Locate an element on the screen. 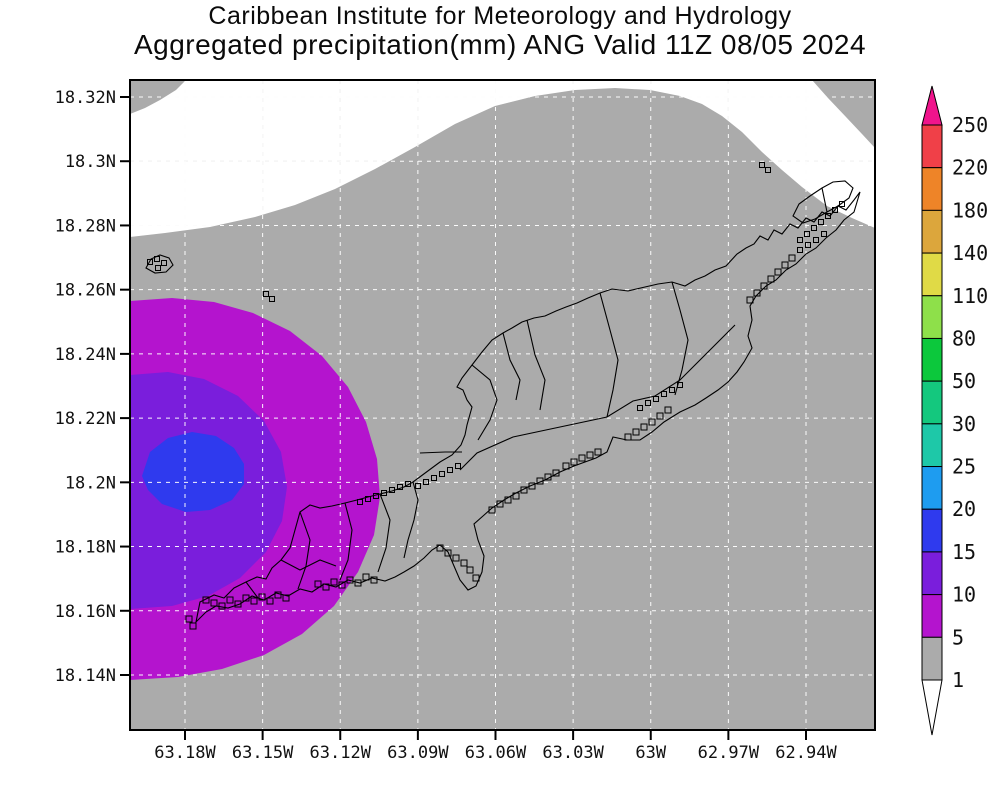  colorbar-tick-label: 80 is located at coordinates (964, 338).